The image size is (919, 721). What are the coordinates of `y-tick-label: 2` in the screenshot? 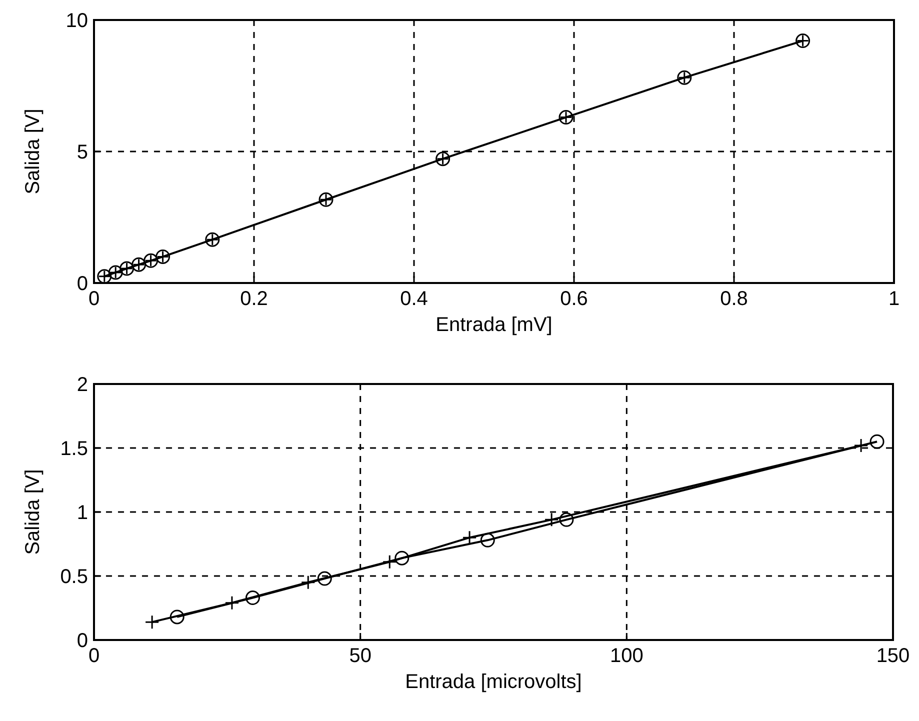 It's located at (82, 385).